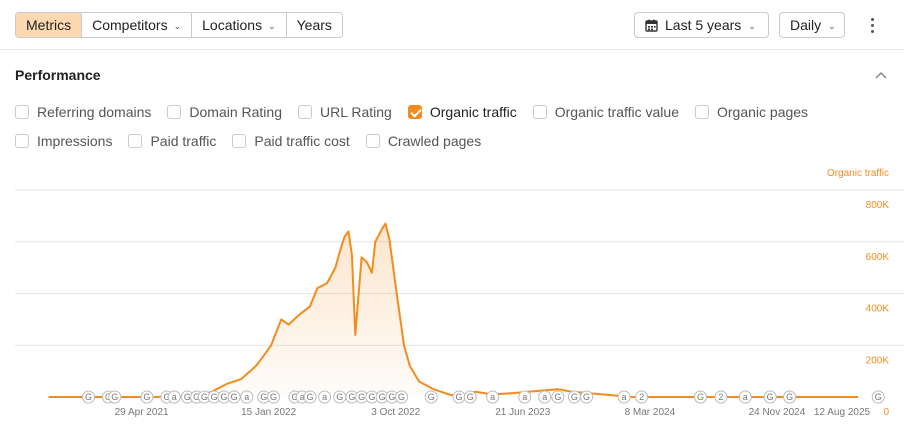  I want to click on metric-toggle-paid-traffic: Paid traffic, so click(172, 141).